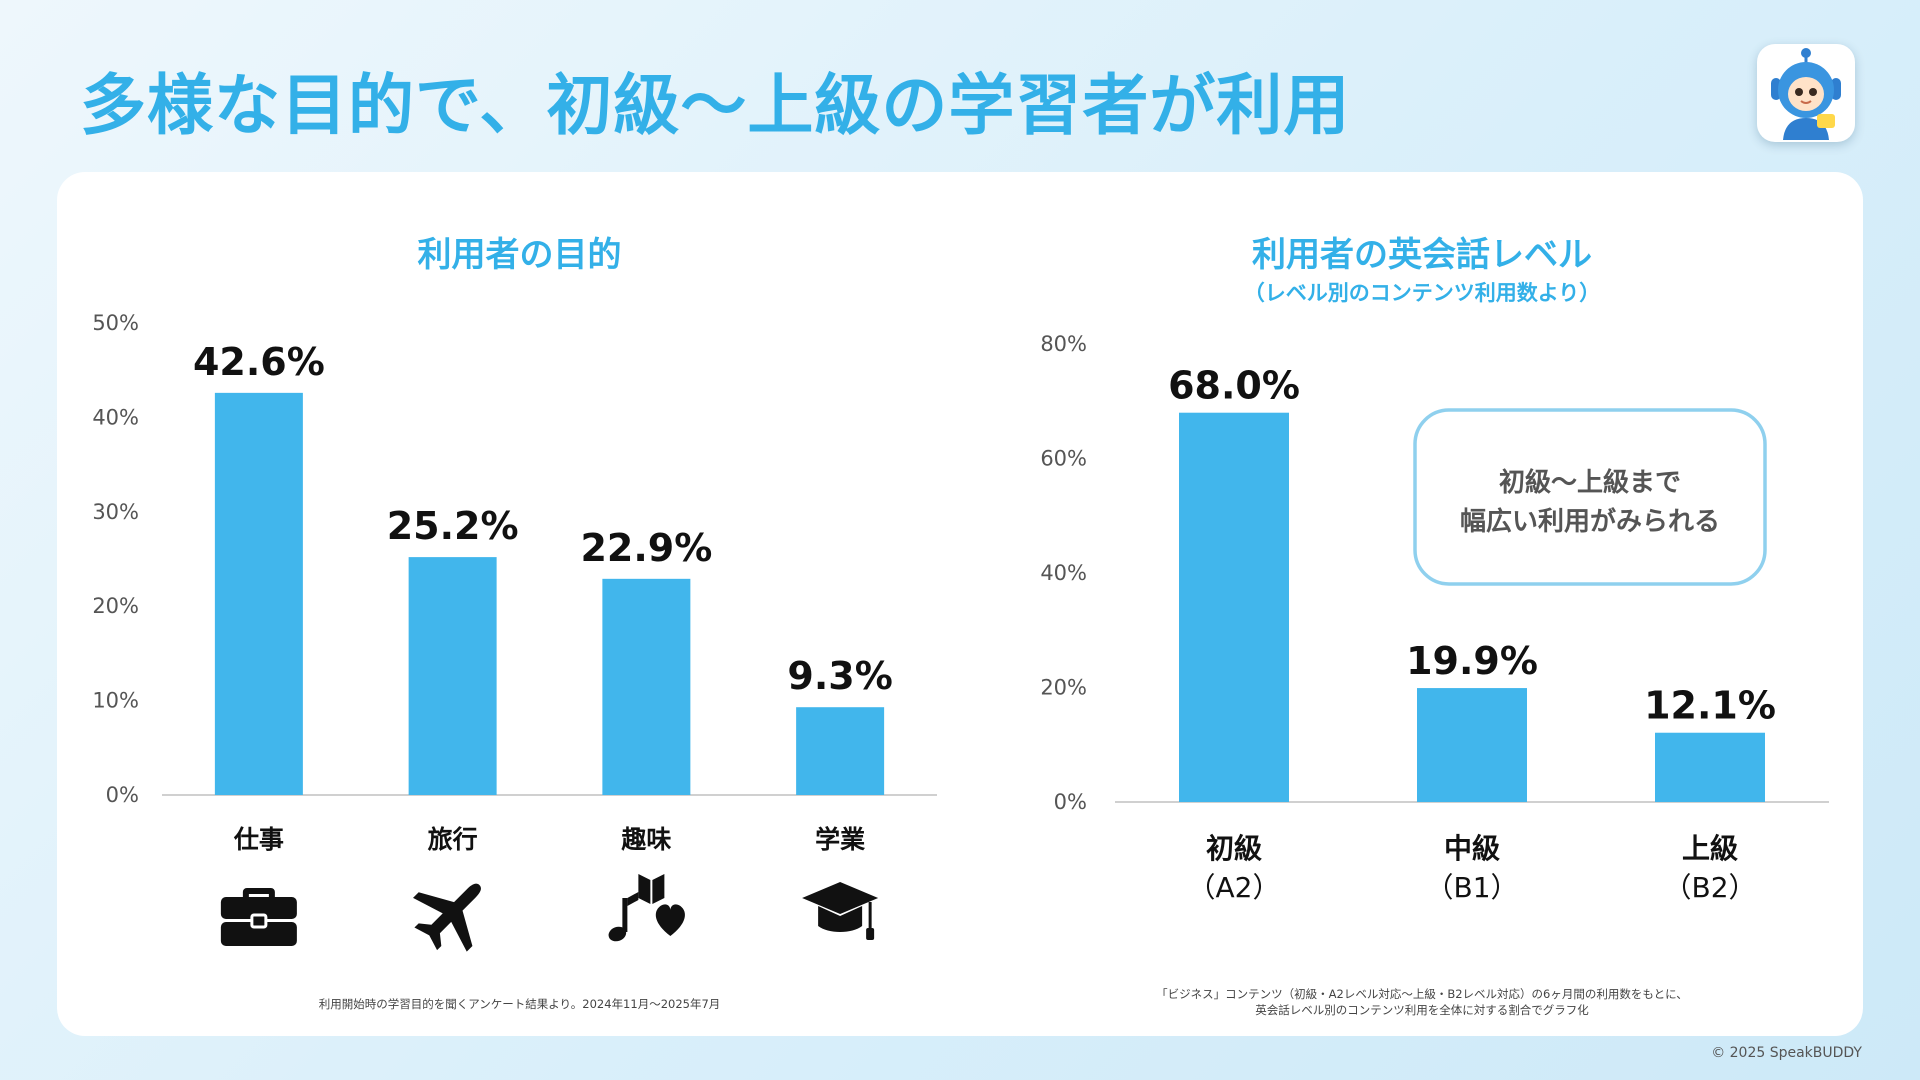 Image resolution: width=1920 pixels, height=1080 pixels. What do you see at coordinates (1709, 887) in the screenshot?
I see `category-sublabel: （B2）` at bounding box center [1709, 887].